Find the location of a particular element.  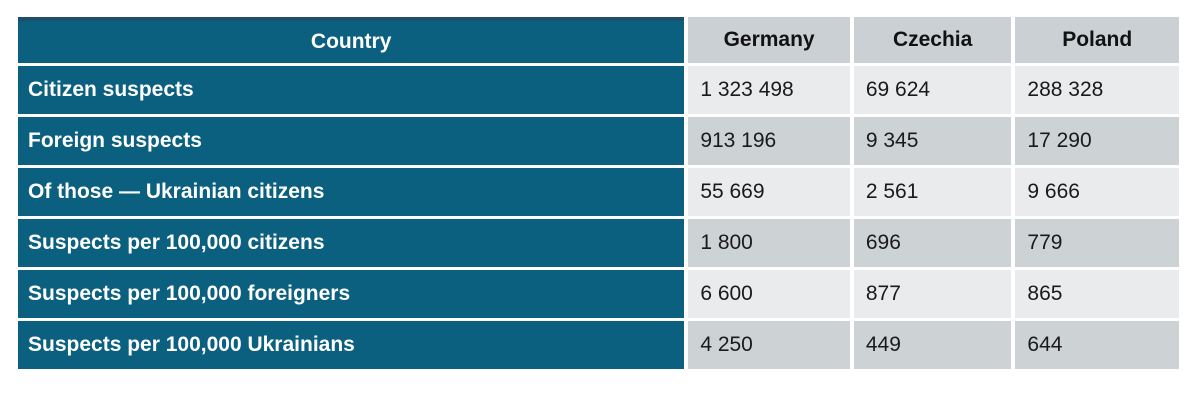

cell-value: 913 196 is located at coordinates (769, 141).